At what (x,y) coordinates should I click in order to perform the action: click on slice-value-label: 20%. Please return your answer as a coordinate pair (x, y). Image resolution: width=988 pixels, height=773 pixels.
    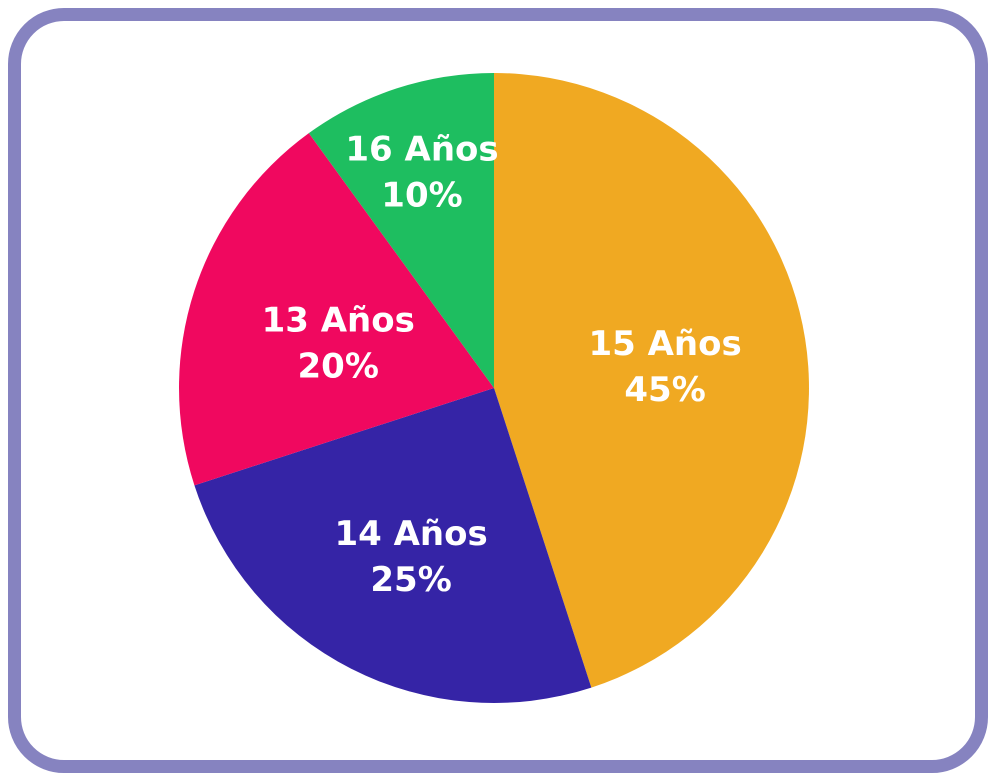
    Looking at the image, I should click on (338, 366).